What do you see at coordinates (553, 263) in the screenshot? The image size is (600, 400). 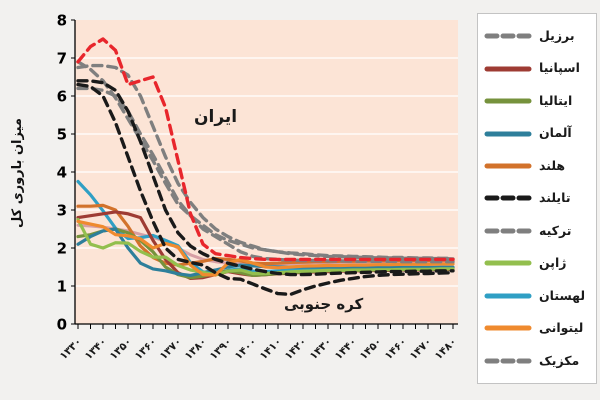 I see `legend-label: ژاپن` at bounding box center [553, 263].